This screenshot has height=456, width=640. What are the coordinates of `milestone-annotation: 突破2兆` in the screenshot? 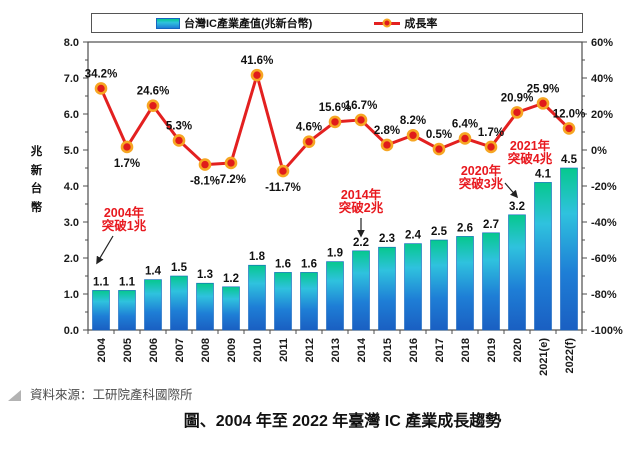 It's located at (361, 207).